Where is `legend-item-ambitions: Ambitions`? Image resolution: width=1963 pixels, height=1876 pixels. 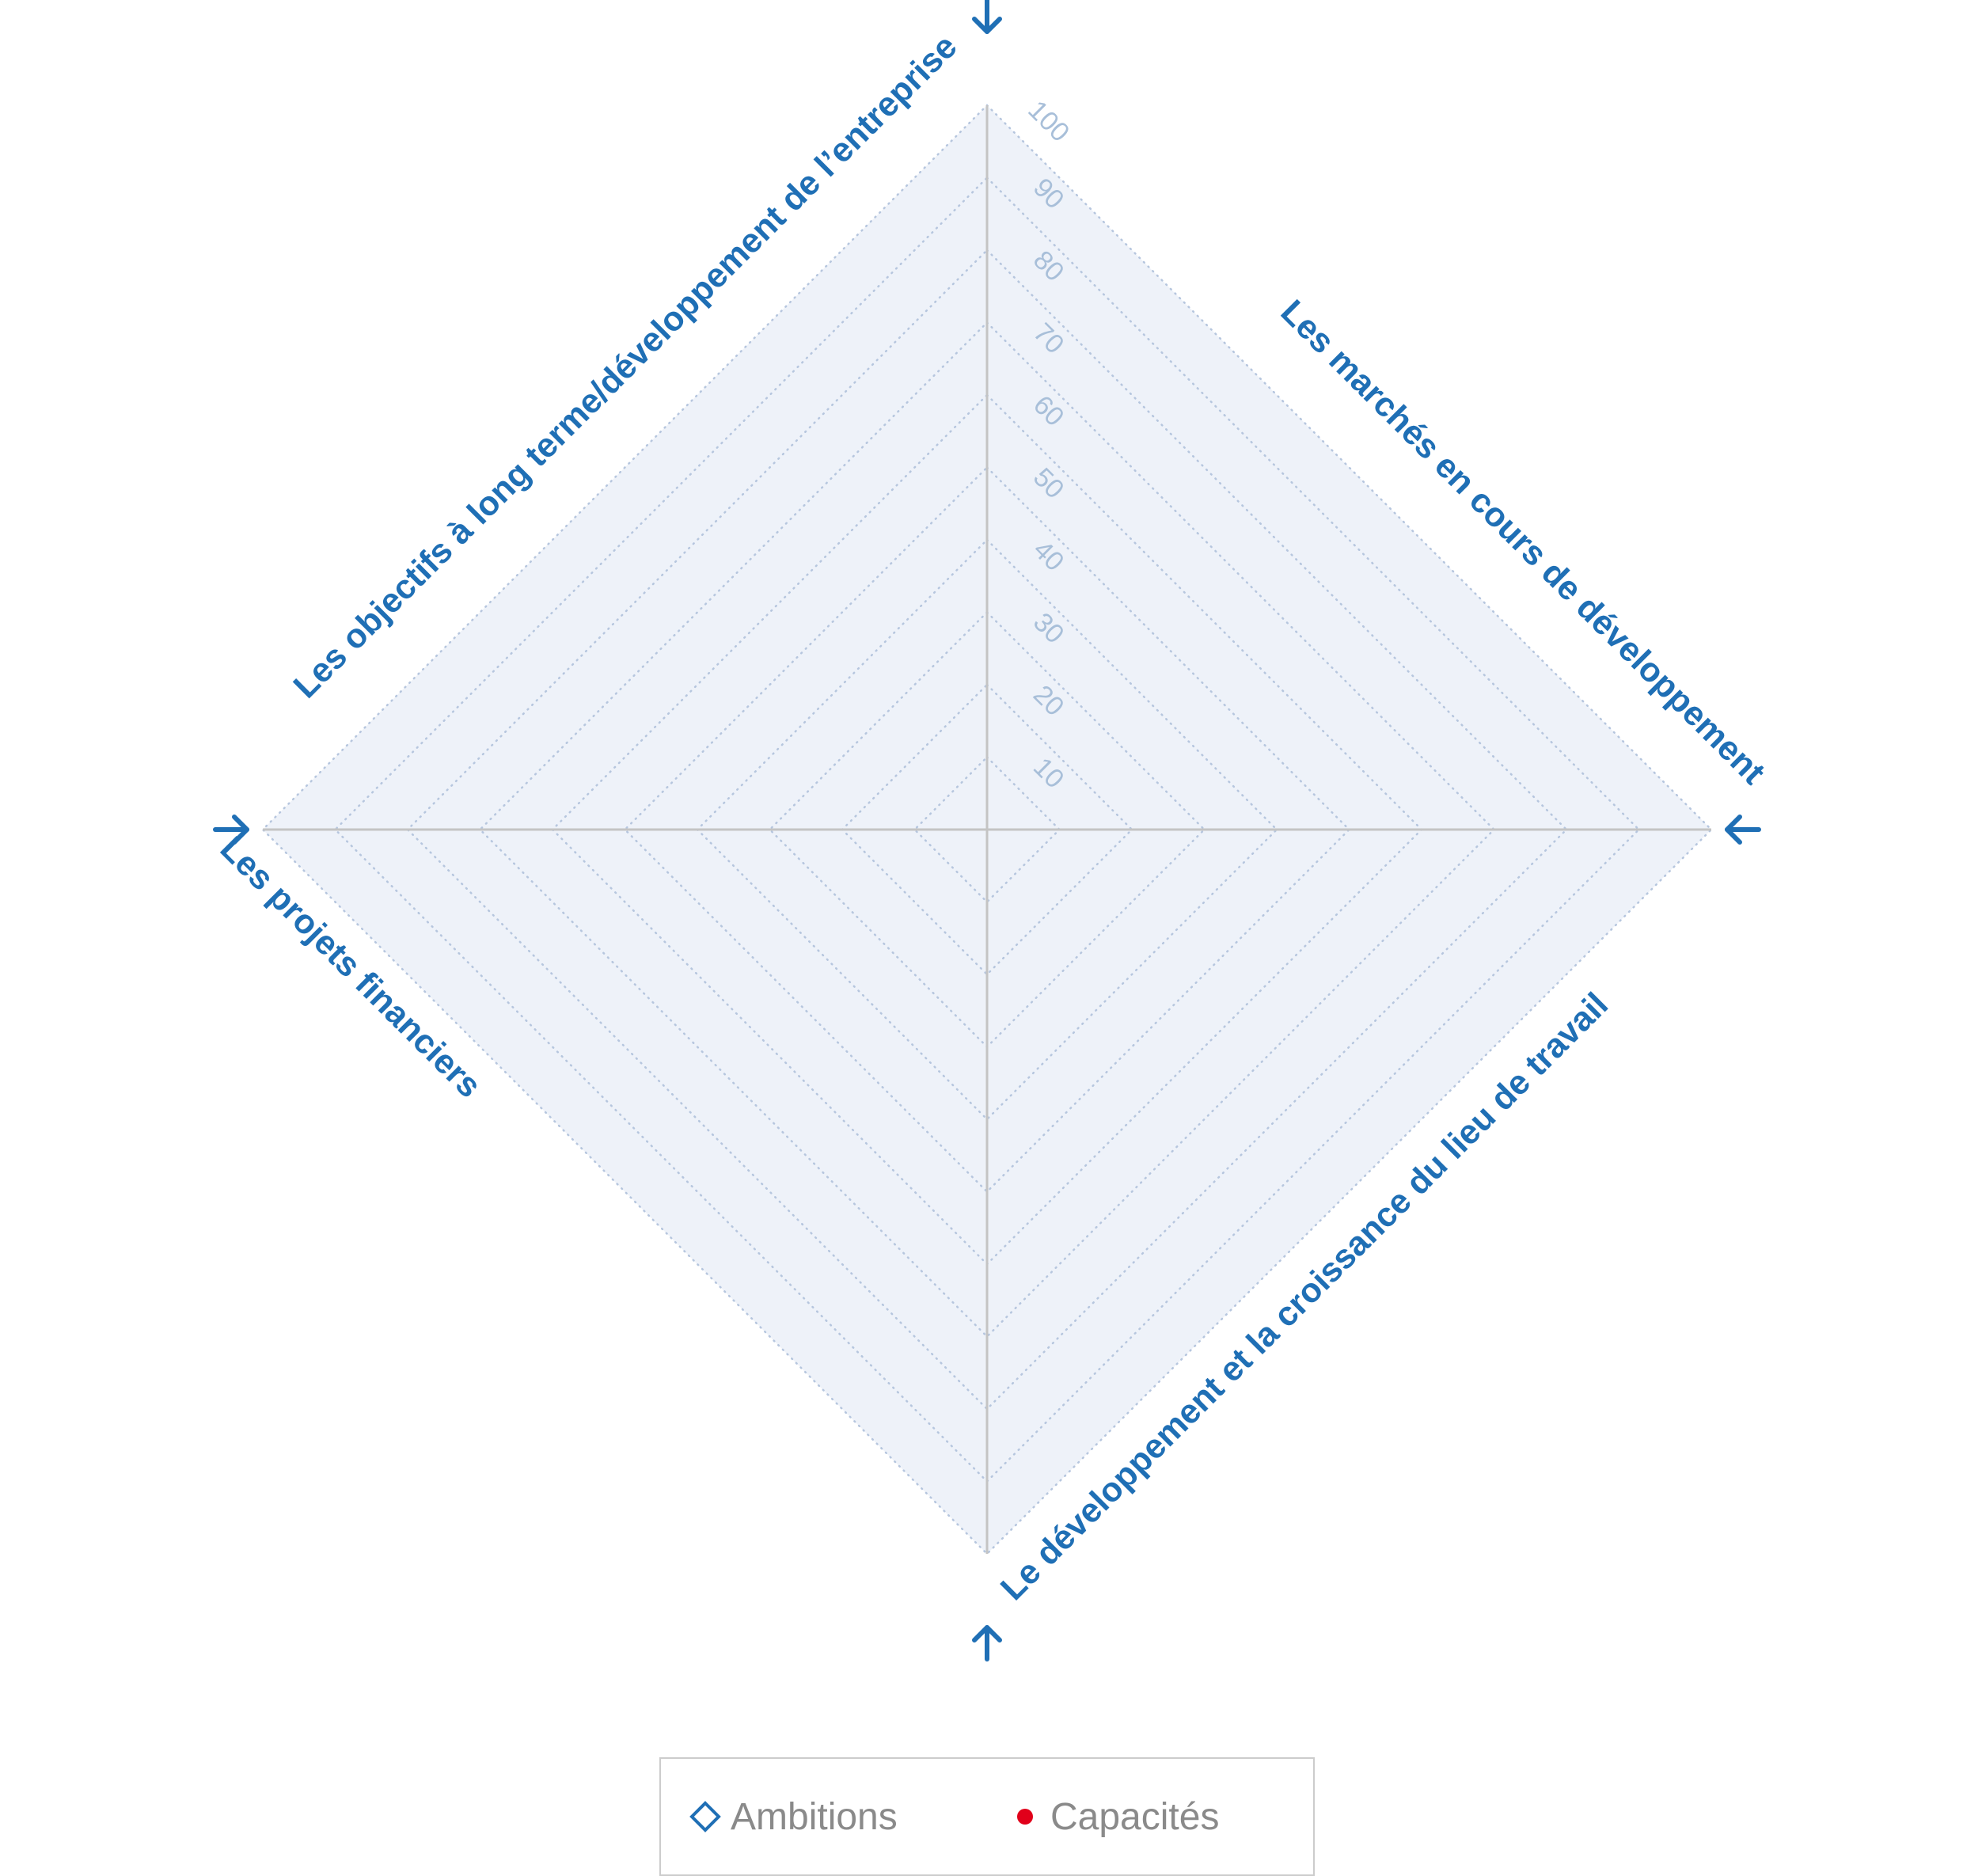 legend-item-ambitions: Ambitions is located at coordinates (793, 1816).